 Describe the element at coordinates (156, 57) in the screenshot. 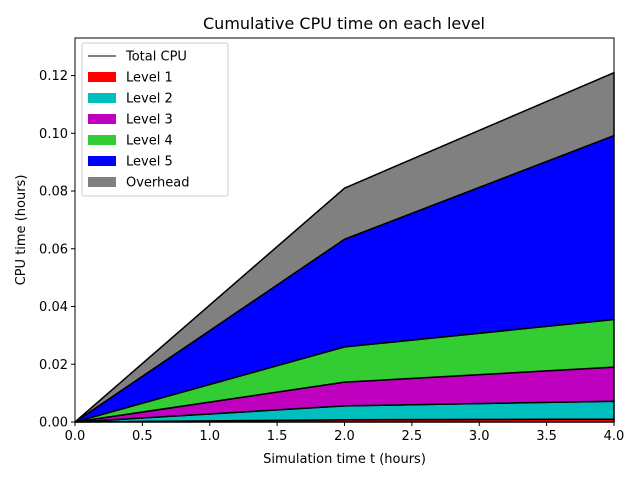

I see `legend-label-total-cpu: Total CPU` at that location.